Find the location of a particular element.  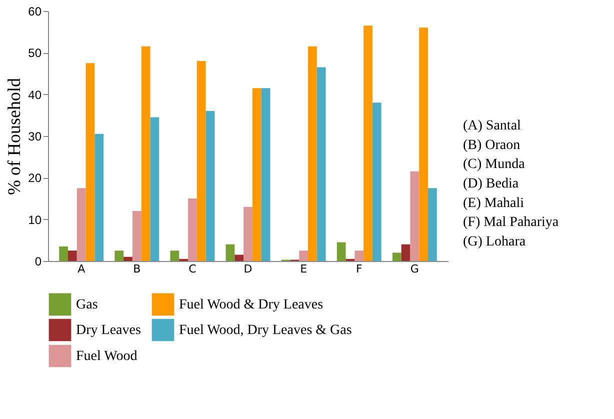

y-tick-label: 50 is located at coordinates (35, 53).